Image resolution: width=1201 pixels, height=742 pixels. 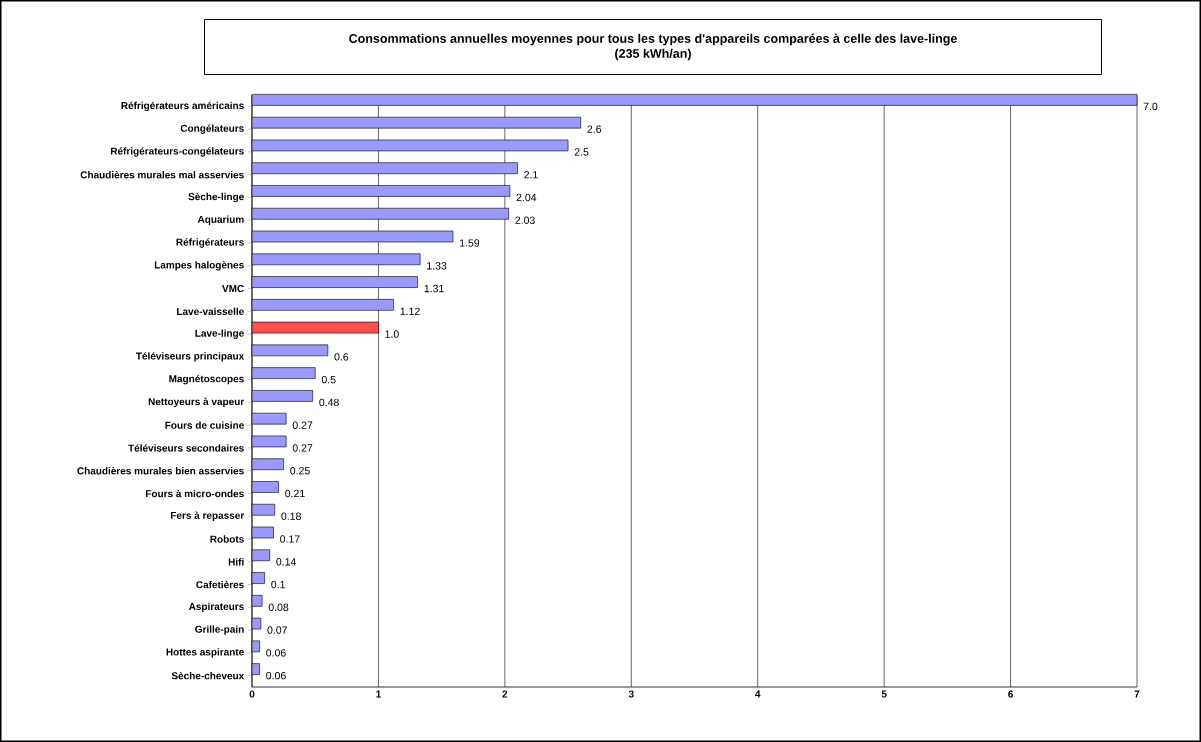 I want to click on data-label: 1.59, so click(x=470, y=243).